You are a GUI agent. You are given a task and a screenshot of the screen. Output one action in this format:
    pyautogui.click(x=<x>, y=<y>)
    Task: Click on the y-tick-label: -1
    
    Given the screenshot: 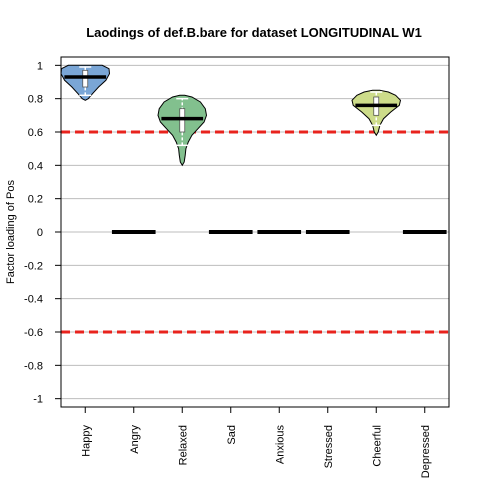 What is the action you would take?
    pyautogui.click(x=38, y=400)
    